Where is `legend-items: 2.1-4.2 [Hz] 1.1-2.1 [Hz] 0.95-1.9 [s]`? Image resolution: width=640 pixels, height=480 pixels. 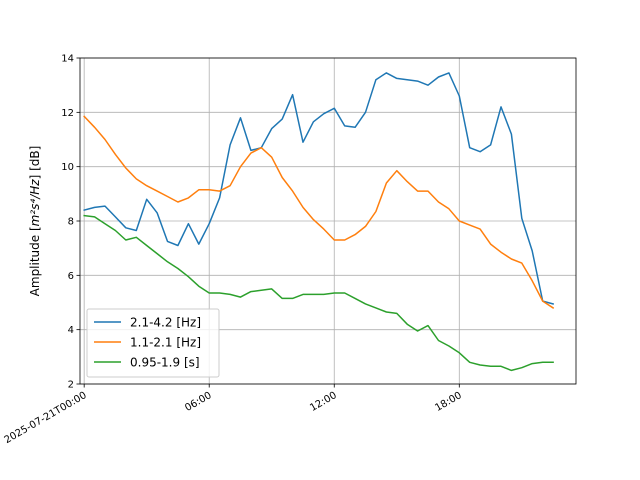
legend-items: 2.1-4.2 [Hz] 1.1-2.1 [Hz] 0.95-1.9 [s] is located at coordinates (147, 343).